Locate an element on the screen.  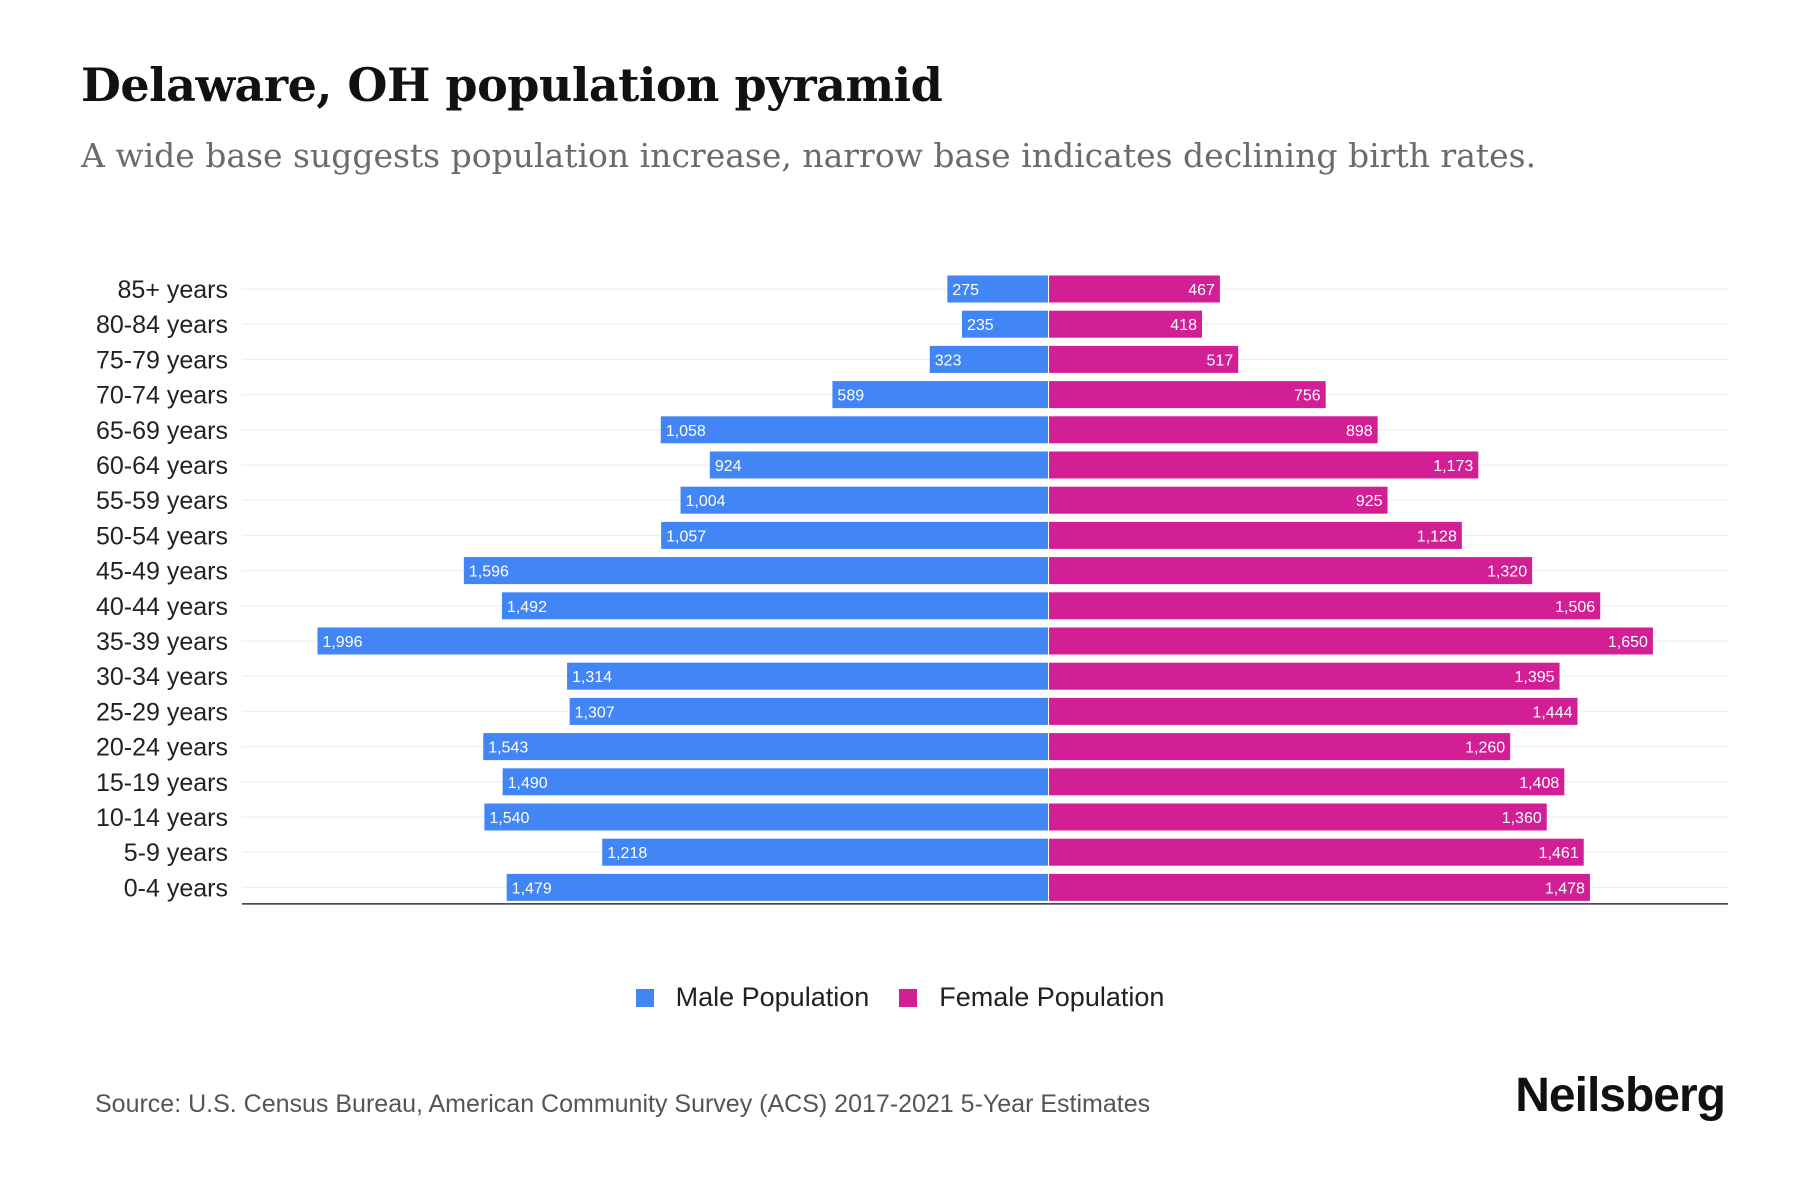
female-value-label: 1,650 is located at coordinates (1628, 642).